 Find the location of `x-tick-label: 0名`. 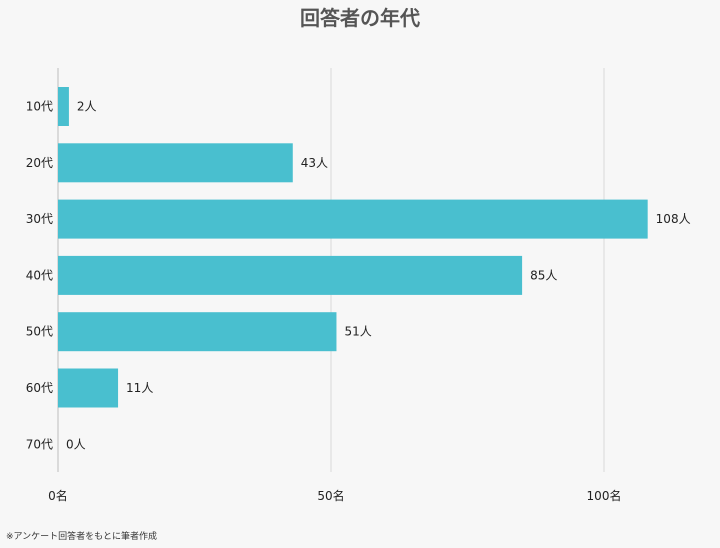

x-tick-label: 0名 is located at coordinates (58, 495).